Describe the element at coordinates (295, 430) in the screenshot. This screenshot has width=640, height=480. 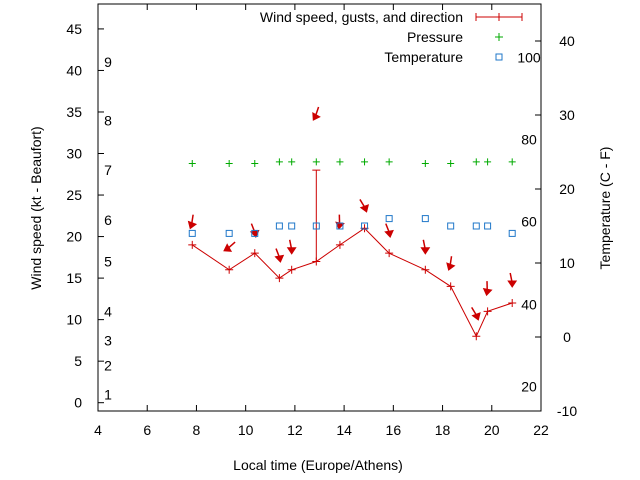
I see `x-tick-label: 12` at that location.